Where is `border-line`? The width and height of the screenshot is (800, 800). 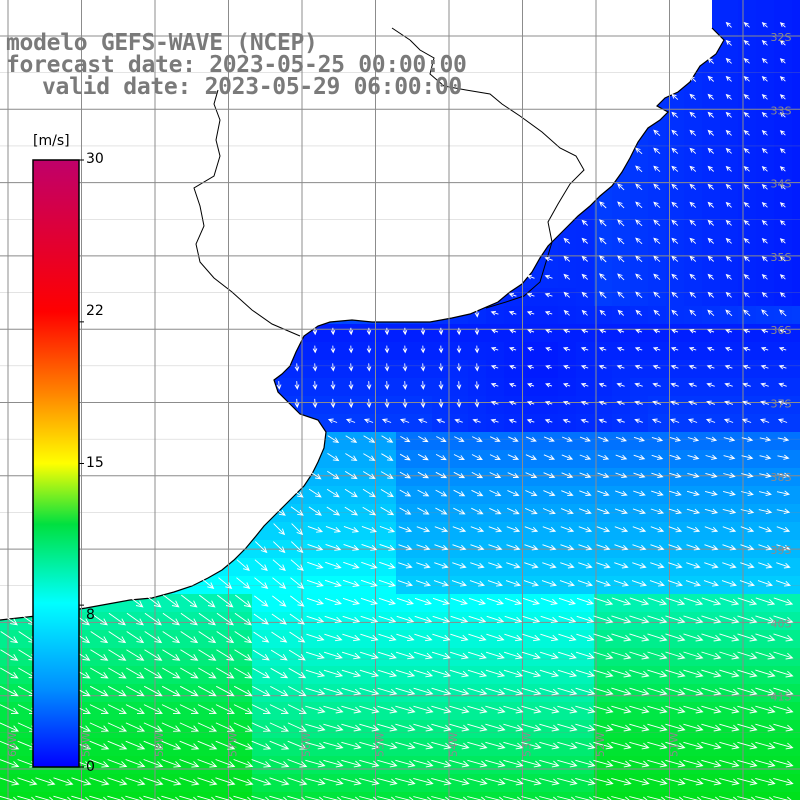
border-line is located at coordinates (497, 174).